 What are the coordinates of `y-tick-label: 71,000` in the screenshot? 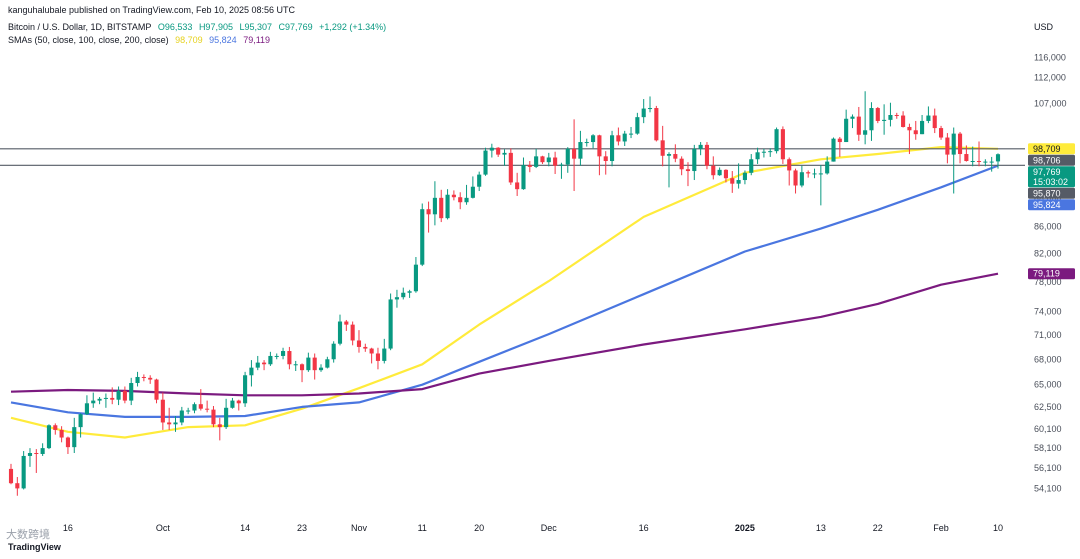 It's located at (1048, 335).